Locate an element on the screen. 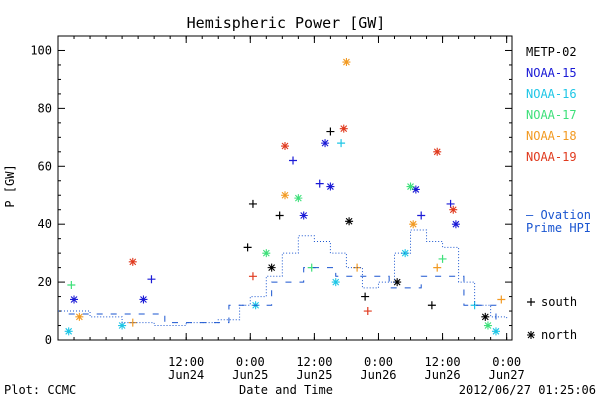 Image resolution: width=600 pixels, height=400 pixels. y-tick-label: 0 is located at coordinates (48, 340).